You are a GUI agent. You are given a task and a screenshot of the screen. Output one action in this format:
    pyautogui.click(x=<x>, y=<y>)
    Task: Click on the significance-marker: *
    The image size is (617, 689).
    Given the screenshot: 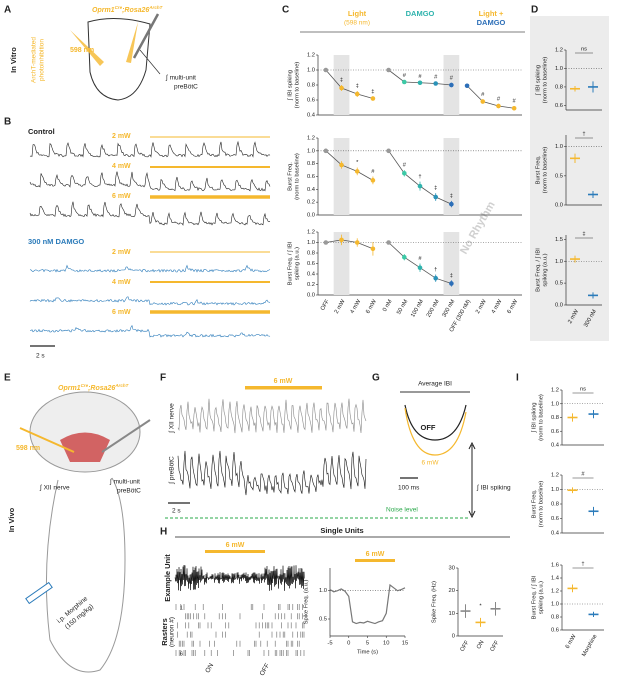 What is the action you would take?
    pyautogui.click(x=480, y=606)
    